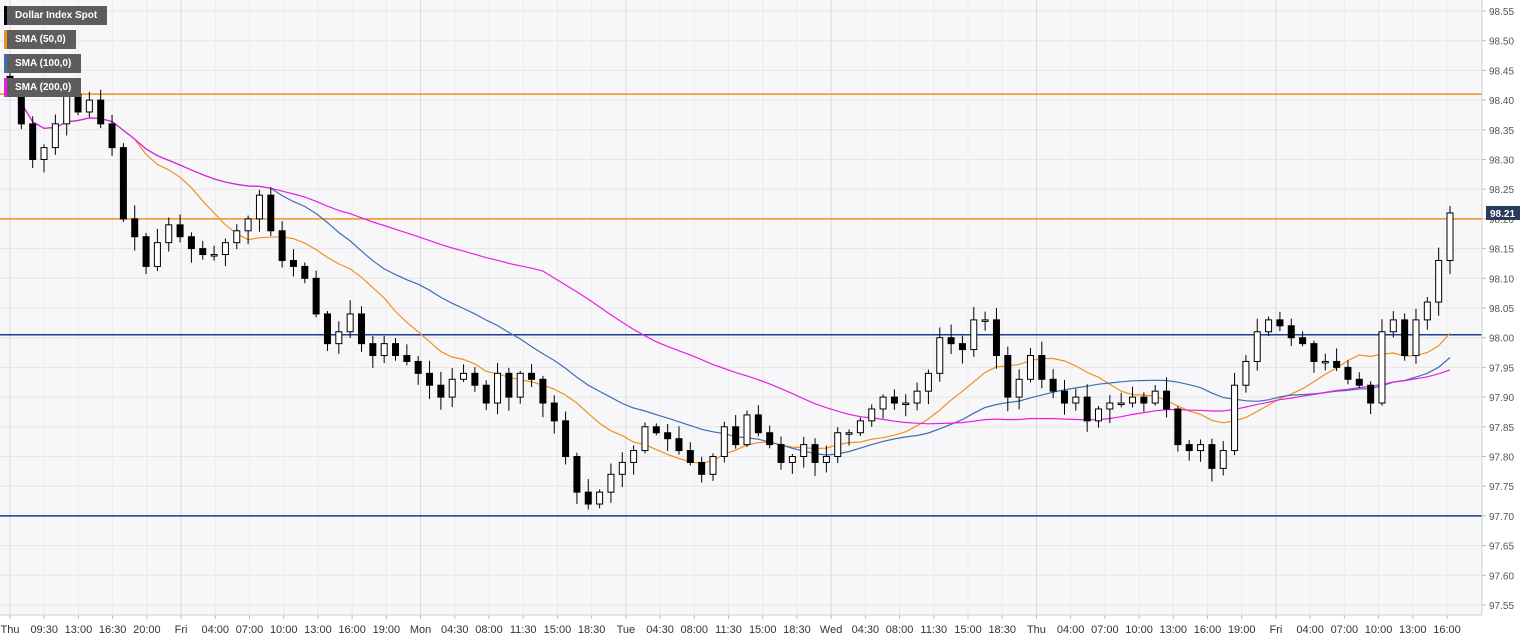 Image resolution: width=1536 pixels, height=641 pixels. What do you see at coordinates (695, 630) in the screenshot?
I see `x-tick-label: 08:00` at bounding box center [695, 630].